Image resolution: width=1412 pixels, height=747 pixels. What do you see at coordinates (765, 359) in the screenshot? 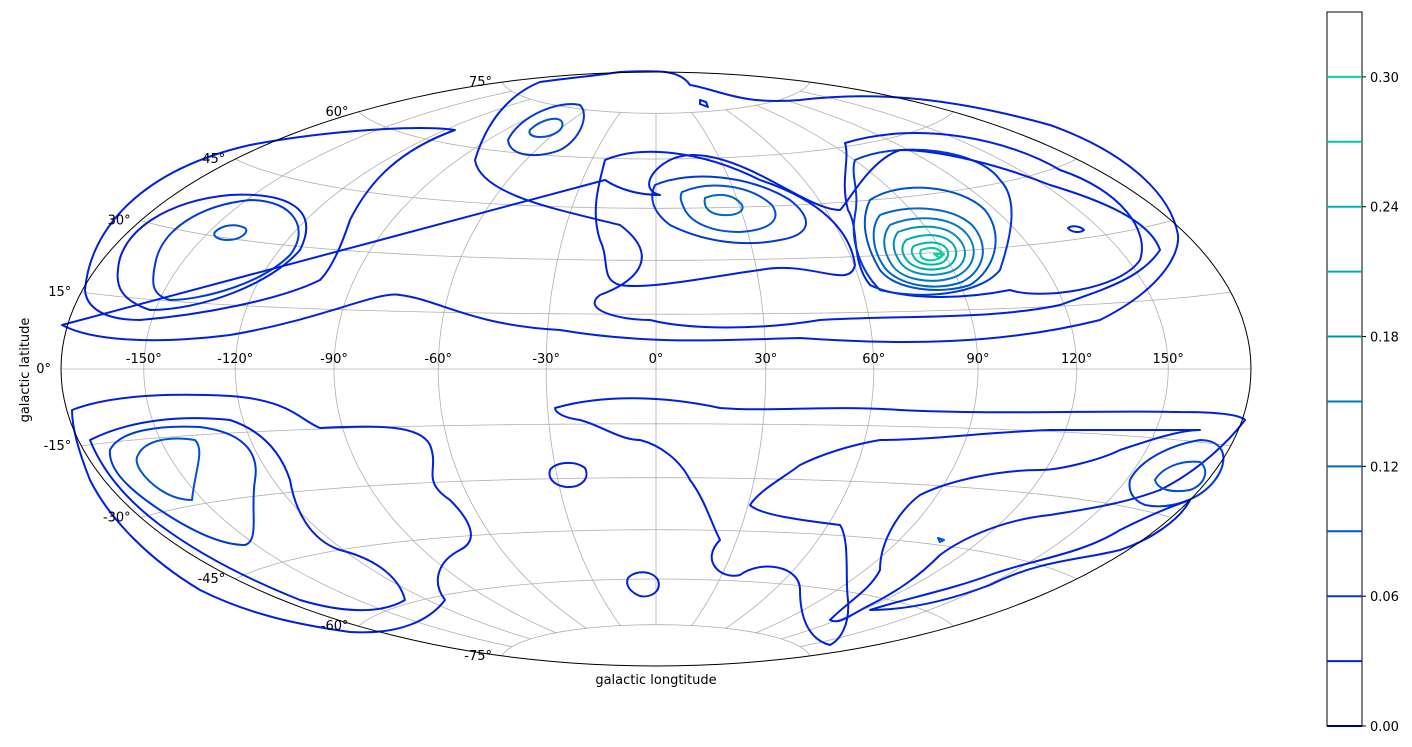
I see `longitude-tick-label: 30°` at bounding box center [765, 359].